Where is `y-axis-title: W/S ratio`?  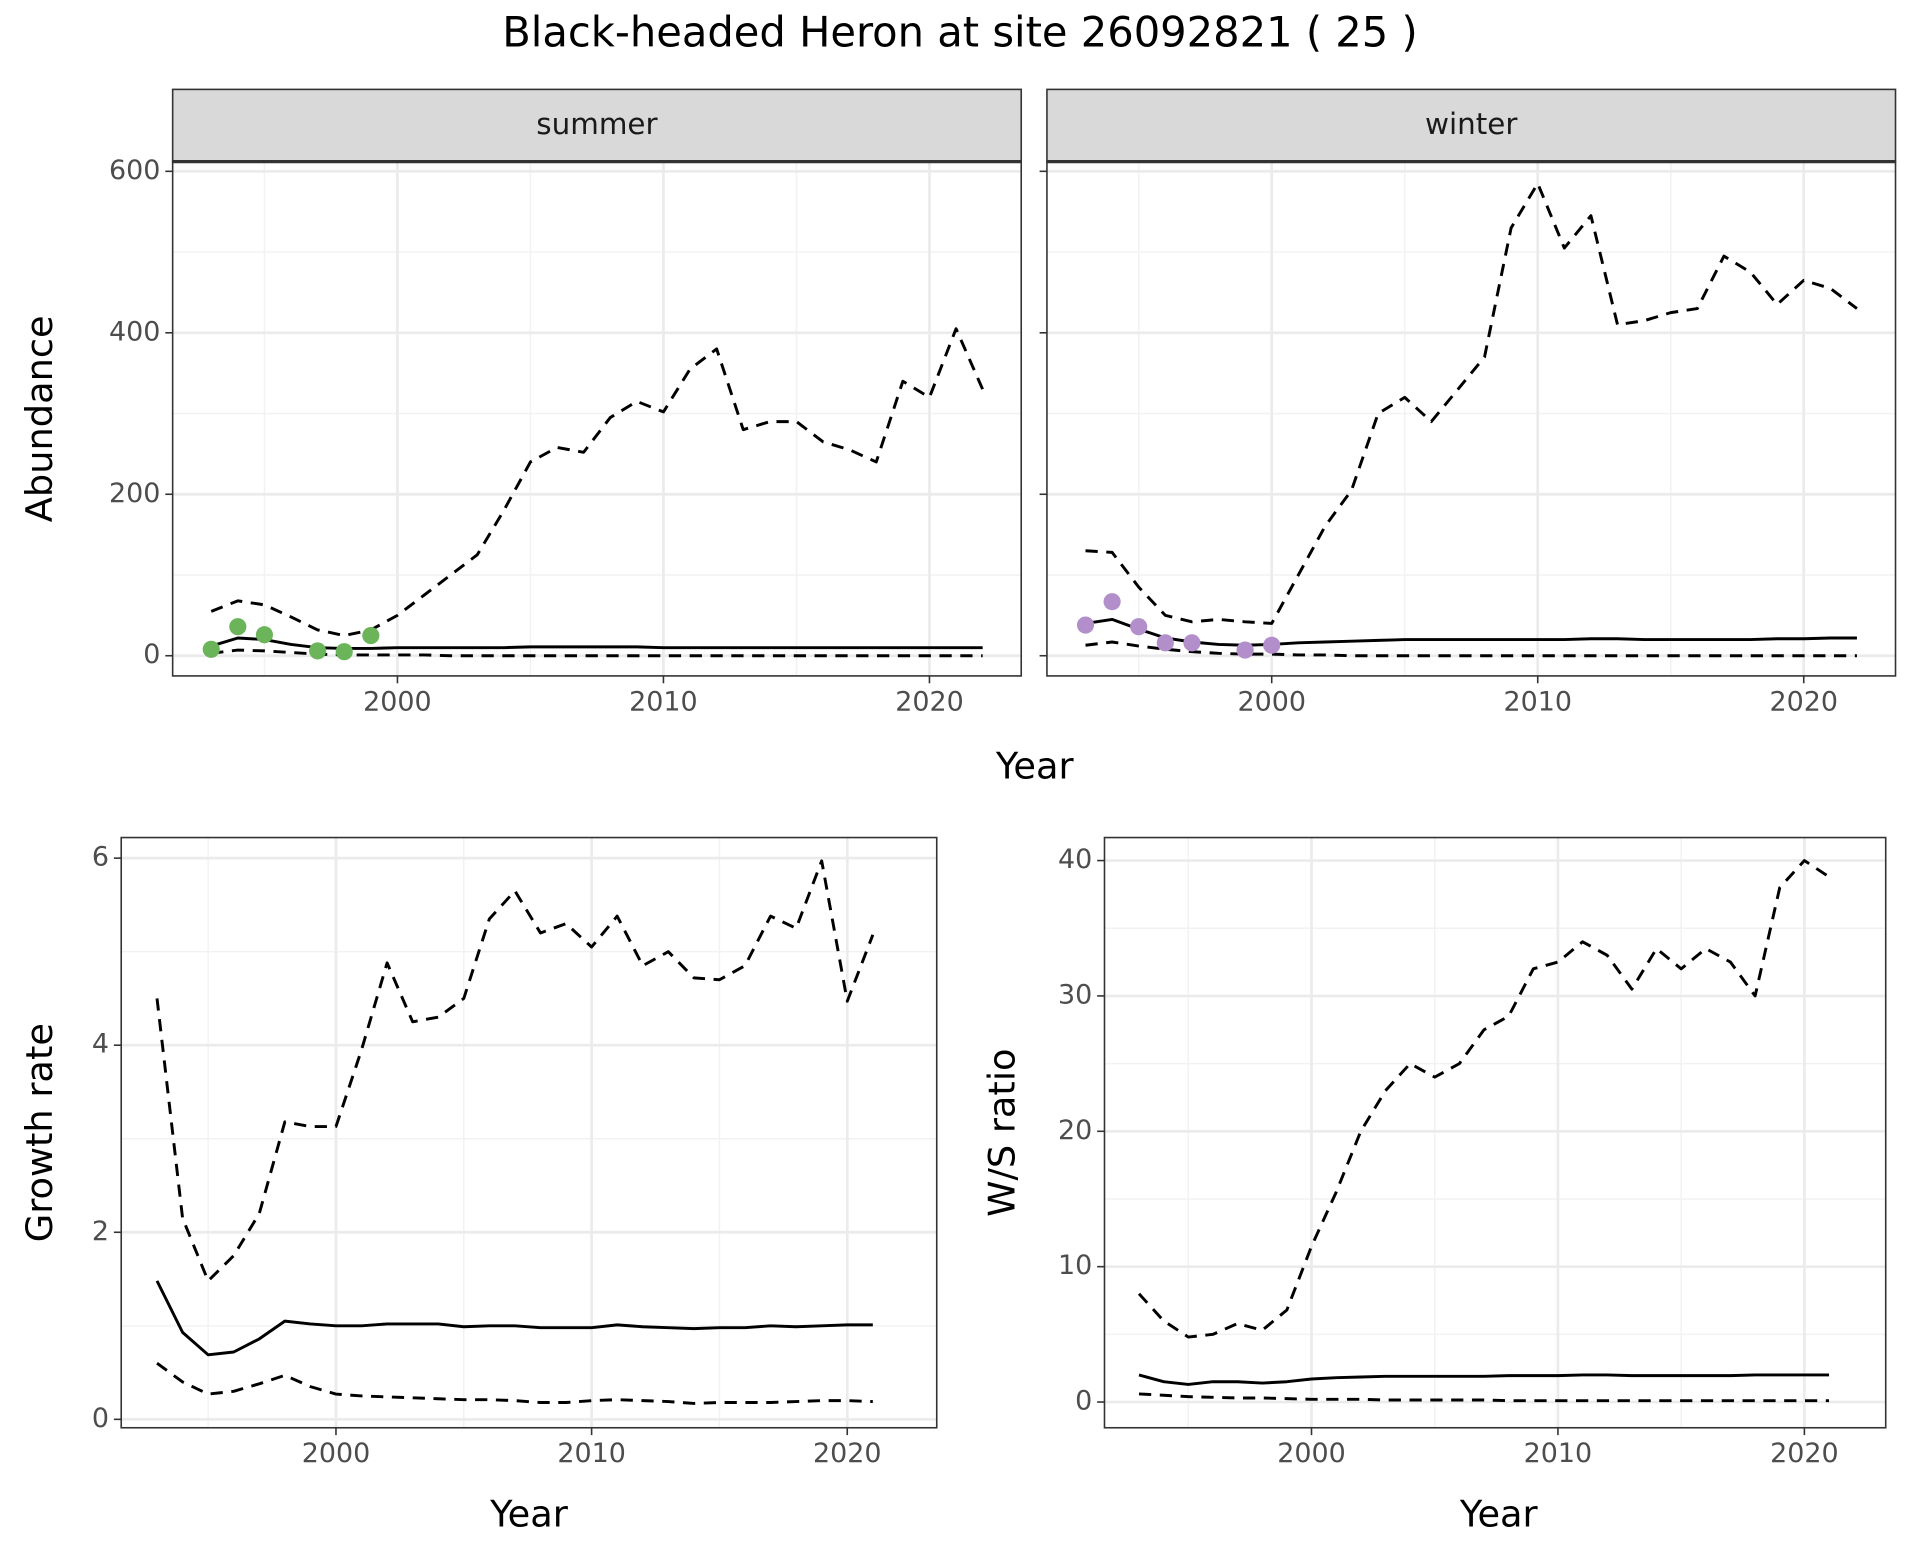 y-axis-title: W/S ratio is located at coordinates (1002, 1132).